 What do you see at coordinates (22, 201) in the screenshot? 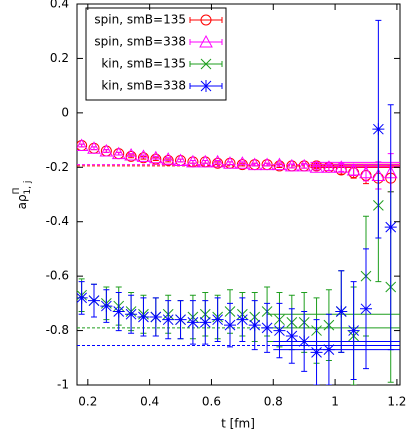
I see `y-label-main: aρ` at bounding box center [22, 201].